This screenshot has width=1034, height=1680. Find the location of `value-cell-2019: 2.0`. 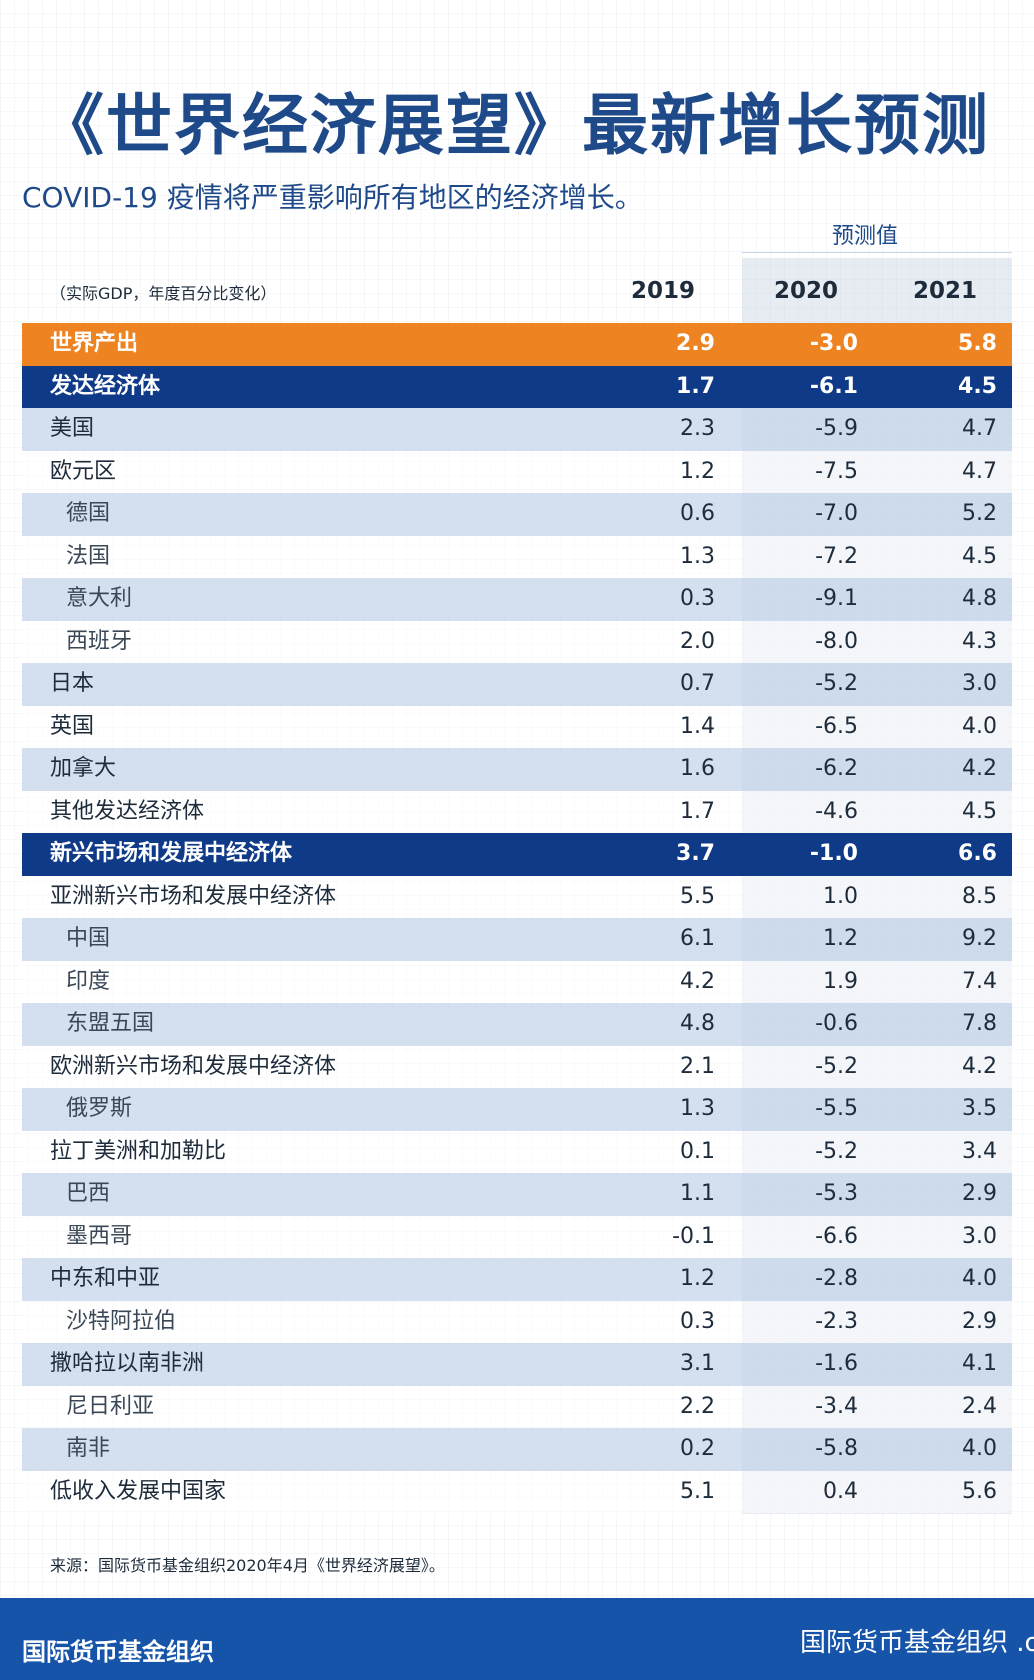

value-cell-2019: 2.0 is located at coordinates (697, 641).